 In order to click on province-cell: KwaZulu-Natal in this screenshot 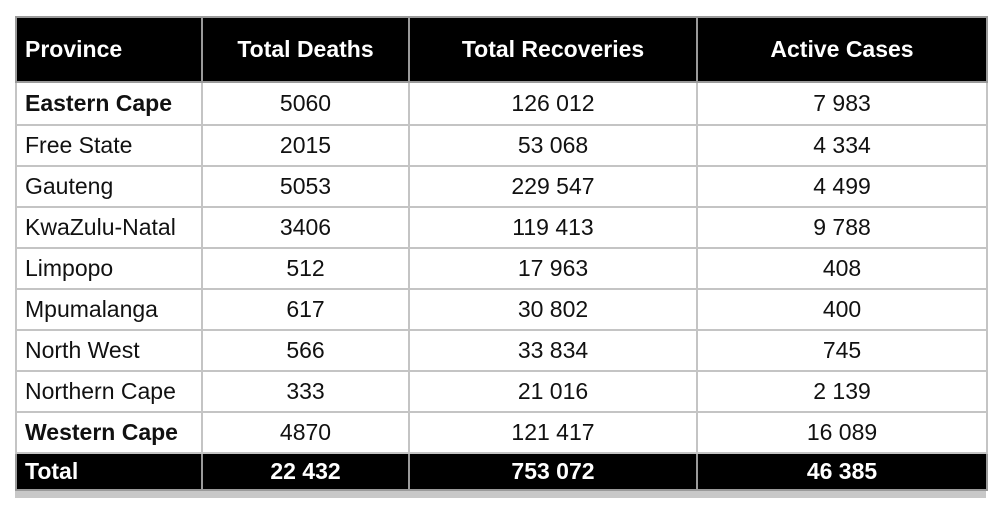, I will do `click(109, 227)`.